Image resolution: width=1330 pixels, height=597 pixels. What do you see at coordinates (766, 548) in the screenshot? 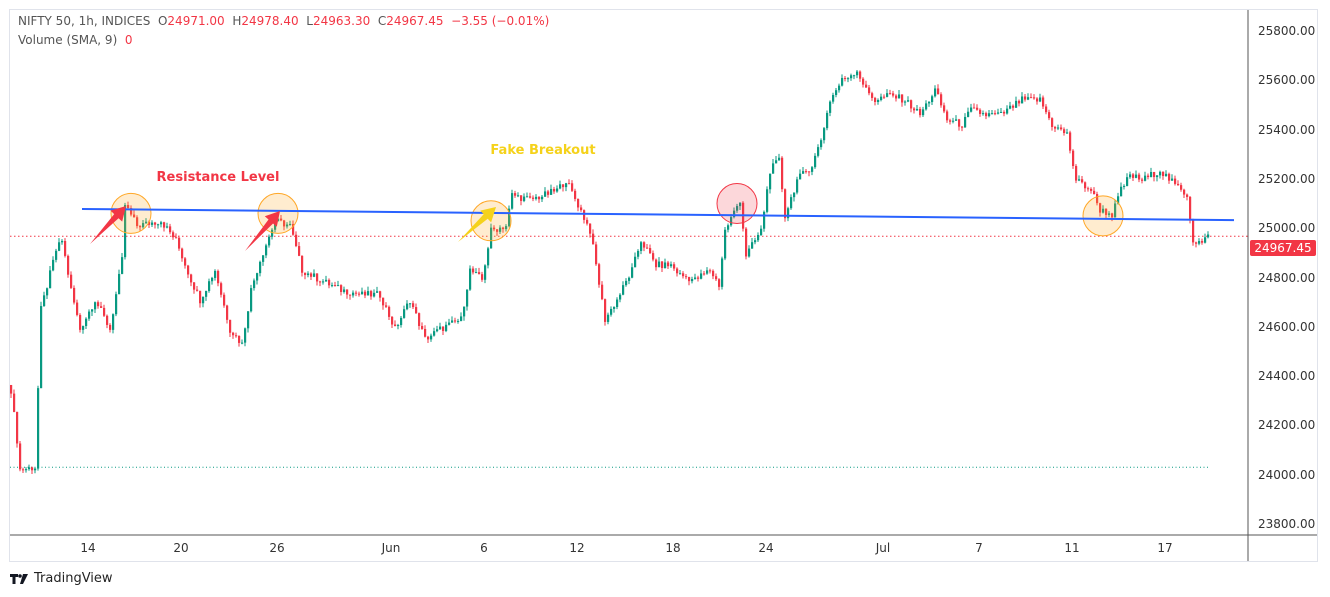
I see `time-tick-label: 24` at bounding box center [766, 548].